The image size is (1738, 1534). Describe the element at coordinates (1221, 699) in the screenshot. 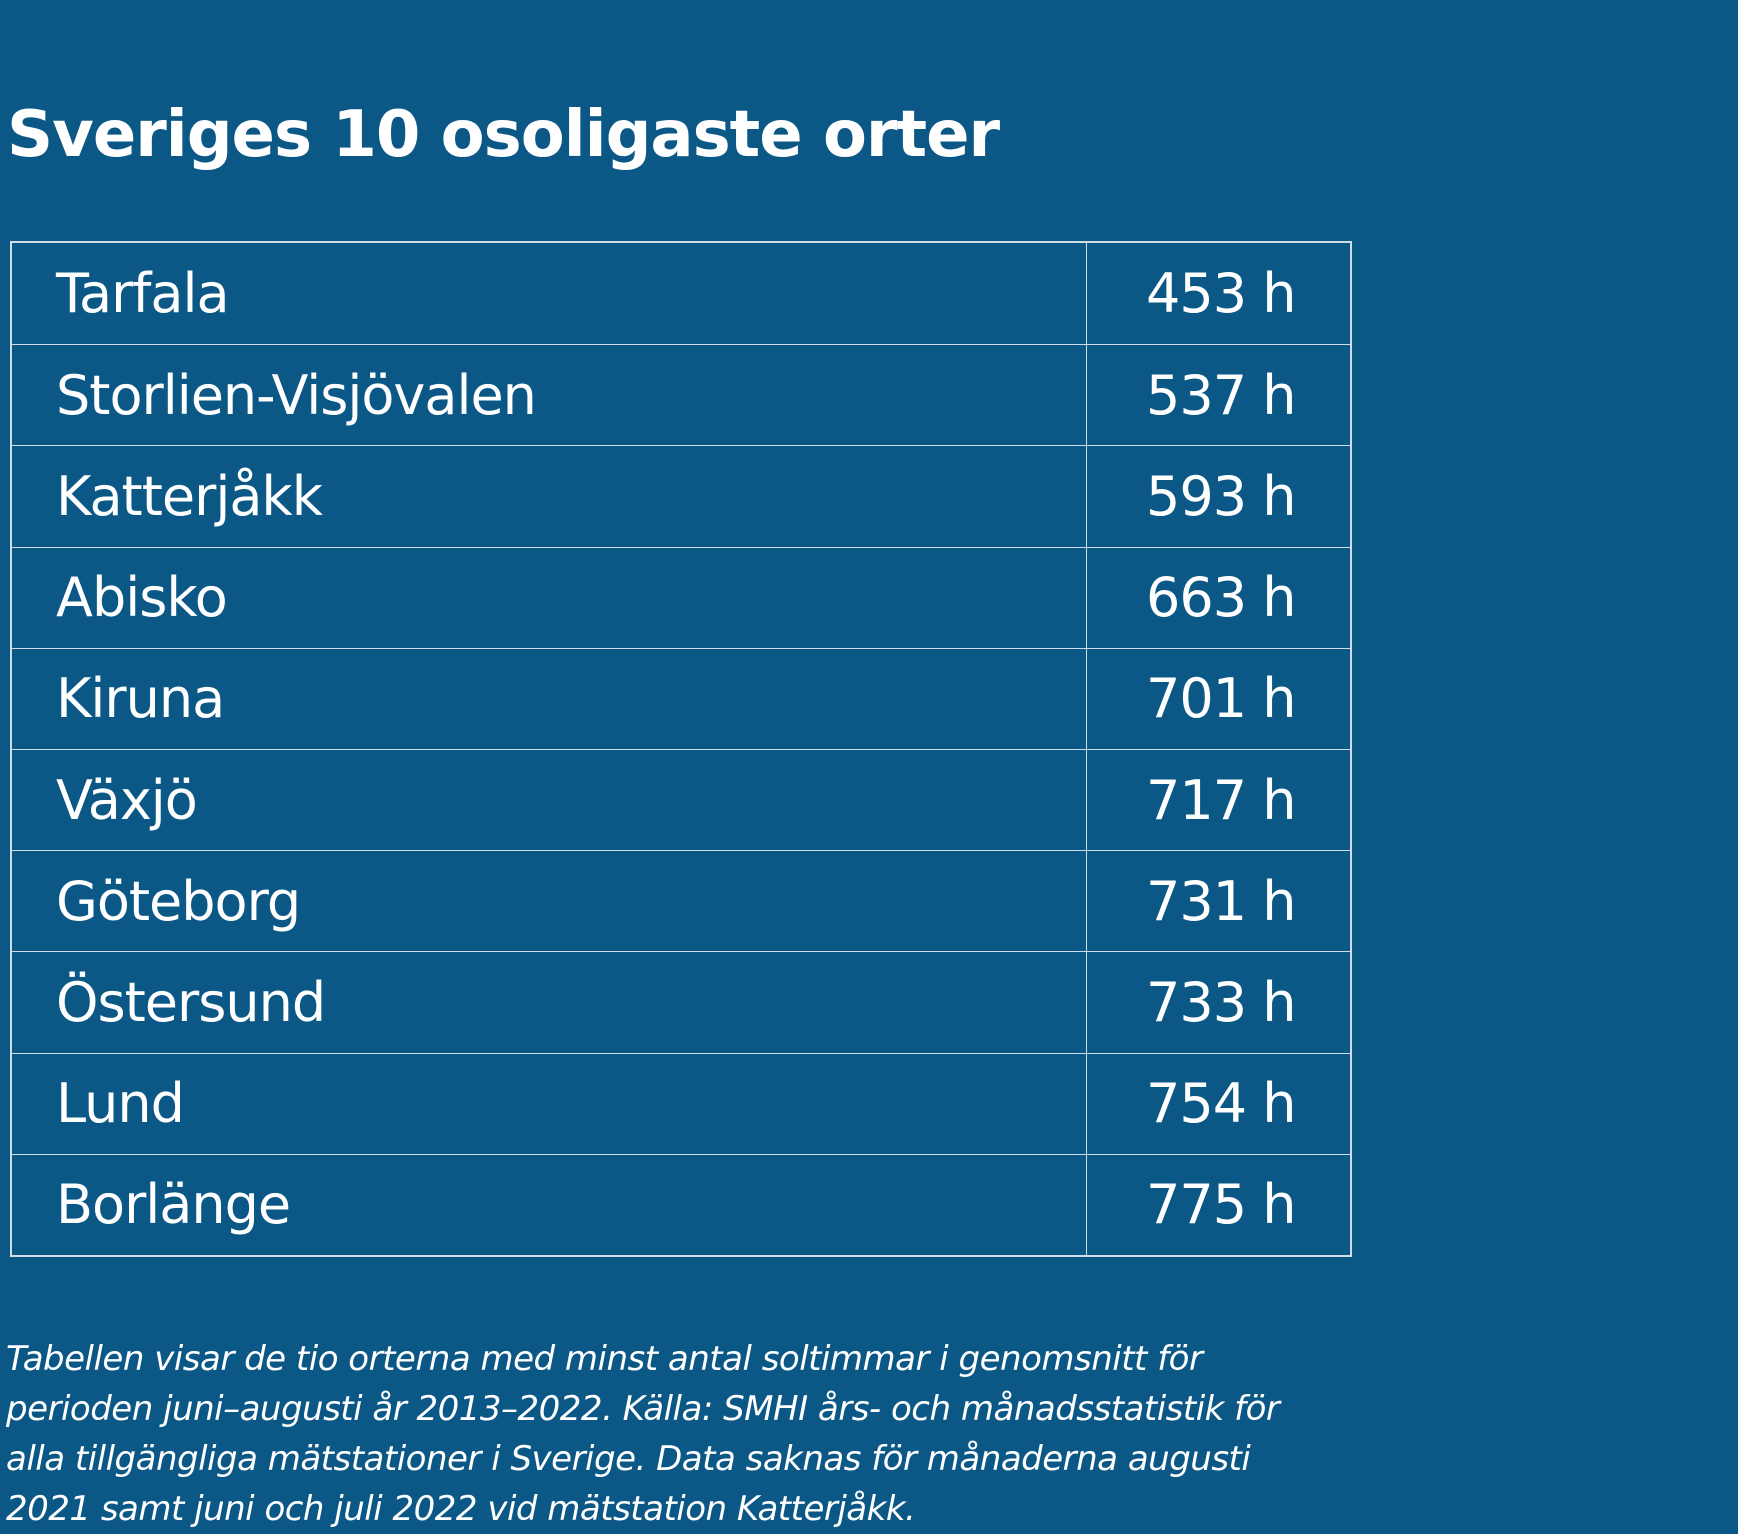

I see `sun-hours: 701 h` at that location.